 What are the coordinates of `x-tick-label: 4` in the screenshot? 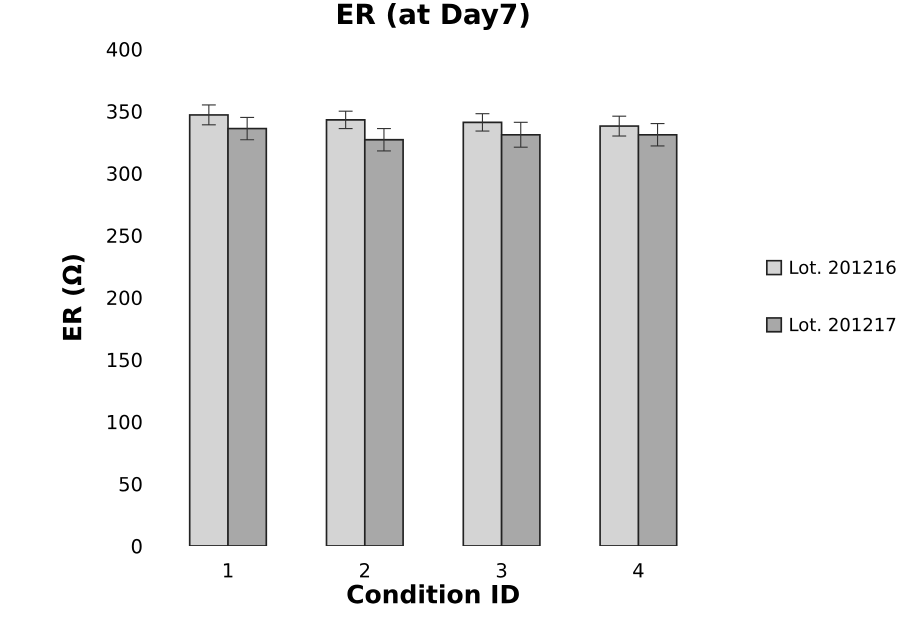 It's located at (638, 570).